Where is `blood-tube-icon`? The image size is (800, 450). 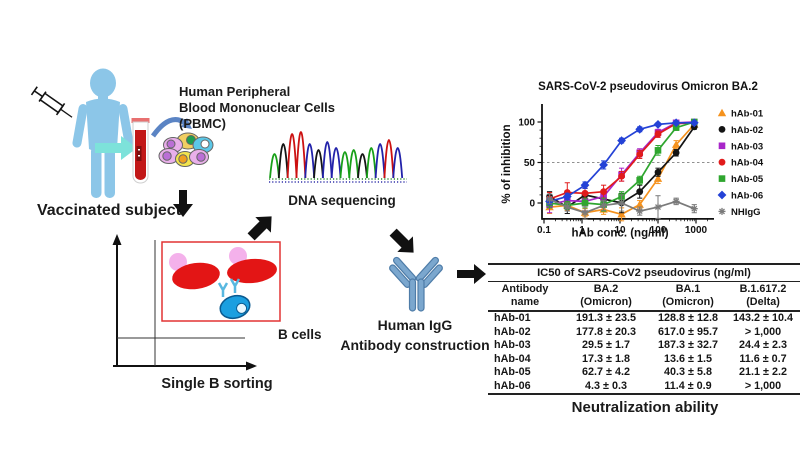 blood-tube-icon is located at coordinates (140, 151).